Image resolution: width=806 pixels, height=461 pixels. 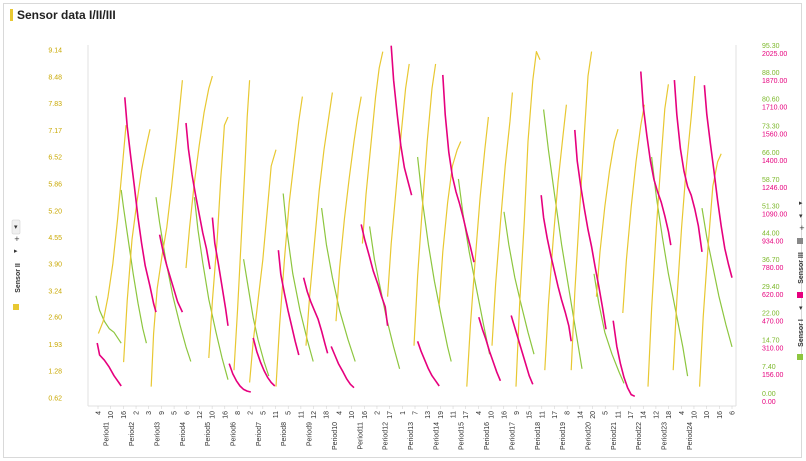 I want to click on y-right1-tick-label: 58.70, so click(x=771, y=180).